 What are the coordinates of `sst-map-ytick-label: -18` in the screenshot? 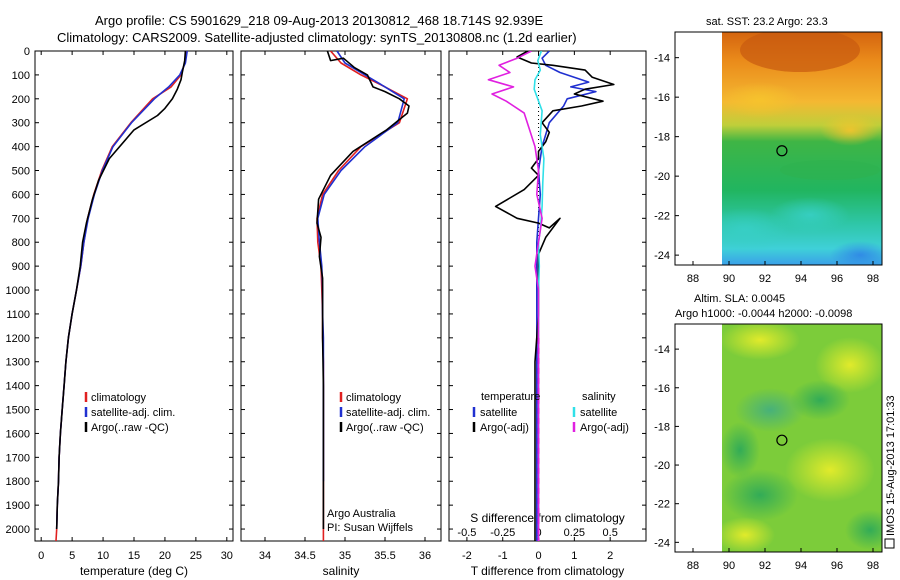 It's located at (662, 138).